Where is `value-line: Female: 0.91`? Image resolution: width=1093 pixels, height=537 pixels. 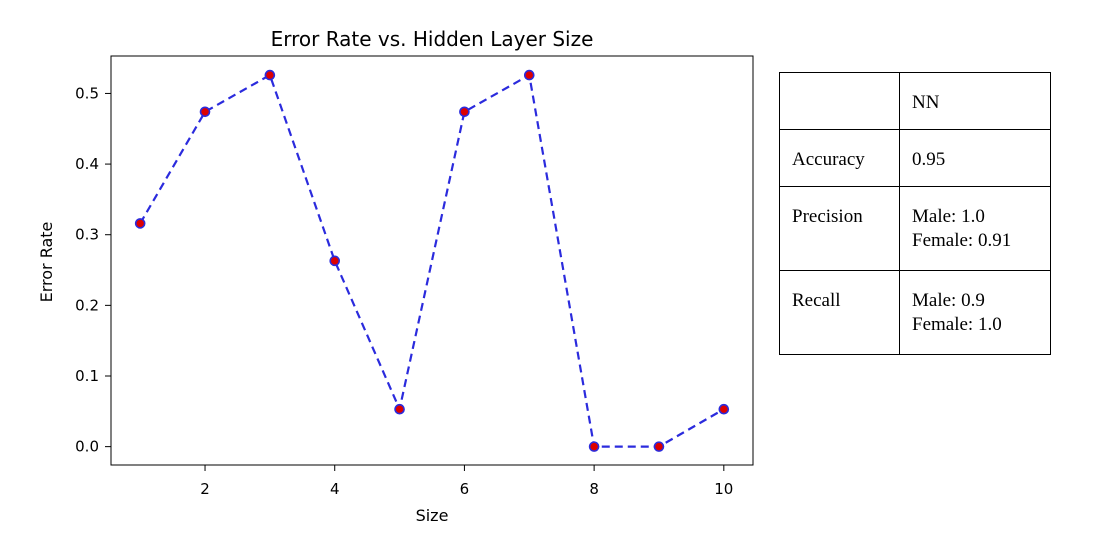
value-line: Female: 0.91 is located at coordinates (962, 240).